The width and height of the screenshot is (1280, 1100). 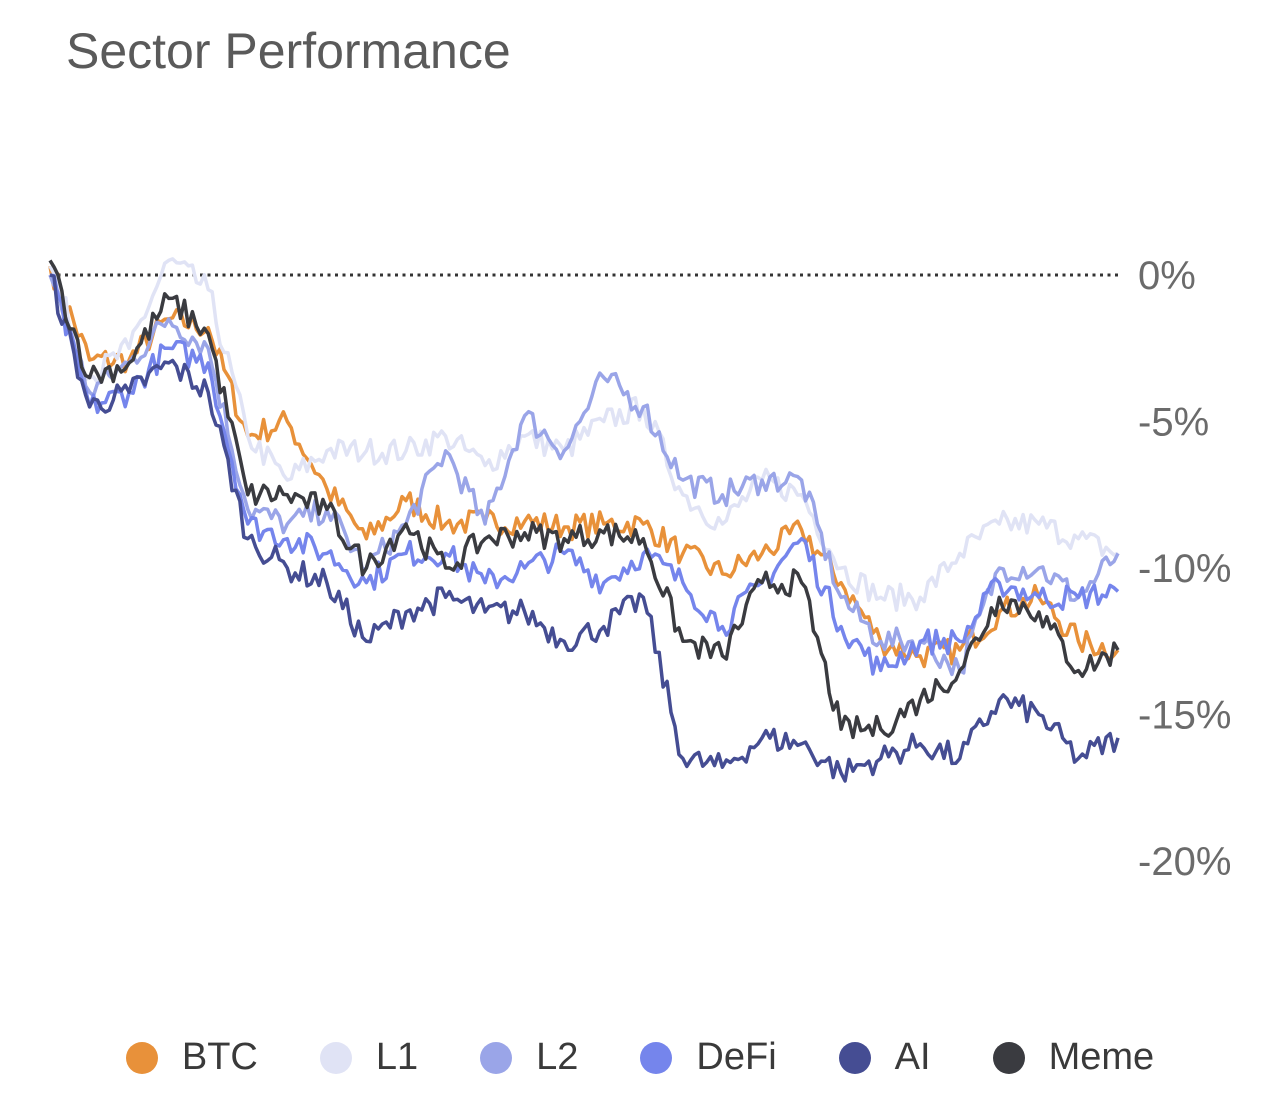 What do you see at coordinates (1184, 569) in the screenshot?
I see `y-tick-label: -10%` at bounding box center [1184, 569].